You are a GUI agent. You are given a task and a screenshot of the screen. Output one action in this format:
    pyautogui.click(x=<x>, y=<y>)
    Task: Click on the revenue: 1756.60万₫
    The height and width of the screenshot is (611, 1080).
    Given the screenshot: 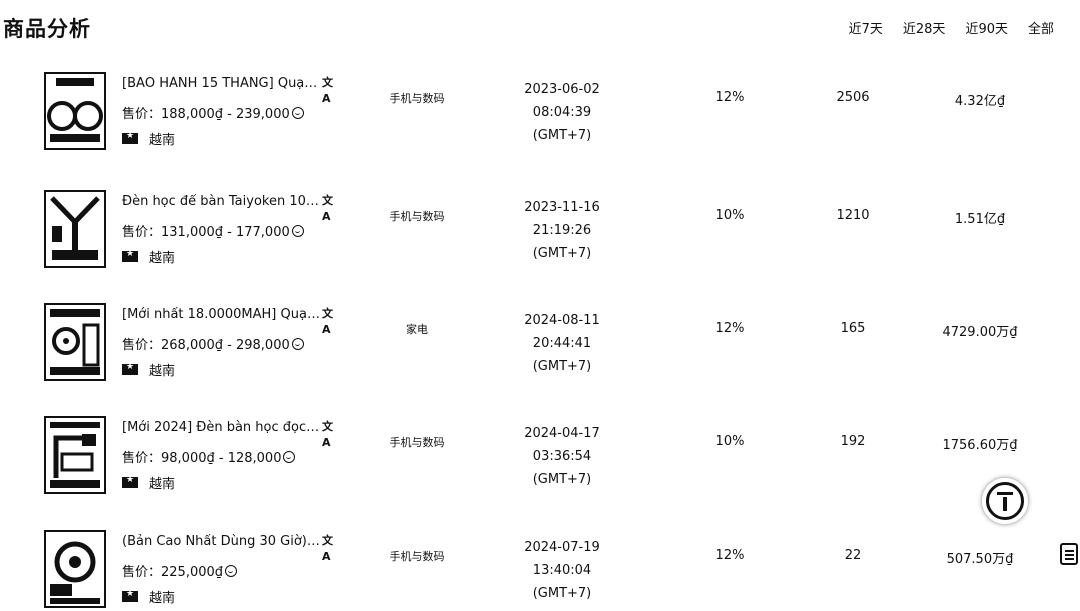 What is the action you would take?
    pyautogui.click(x=980, y=445)
    